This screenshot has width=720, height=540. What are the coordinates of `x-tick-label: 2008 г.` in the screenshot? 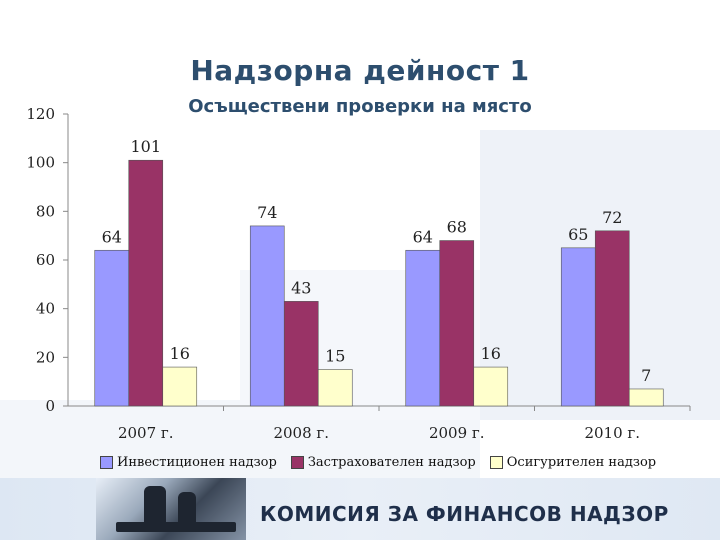 It's located at (301, 433).